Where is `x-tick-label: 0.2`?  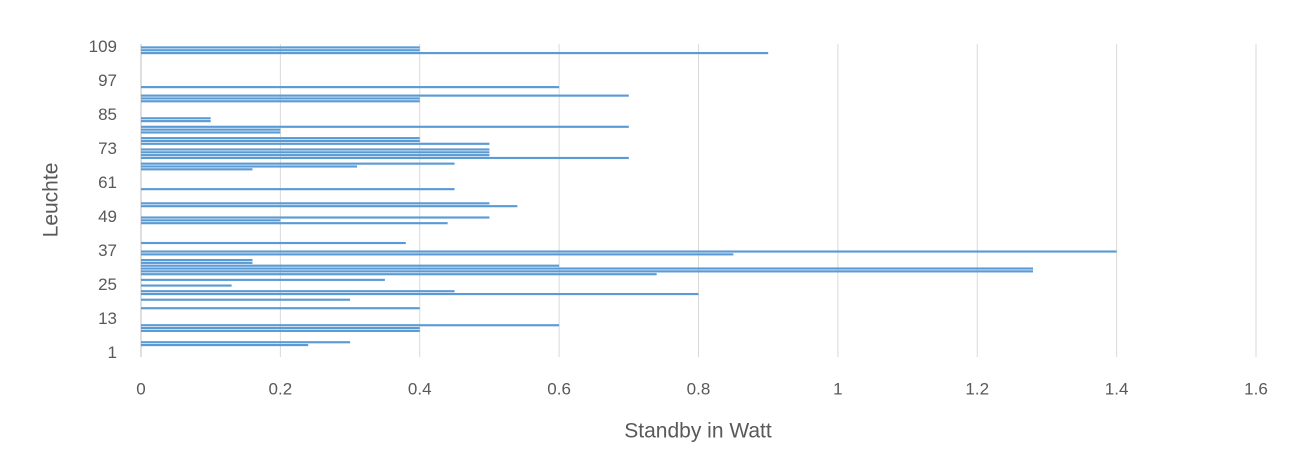 x-tick-label: 0.2 is located at coordinates (281, 388).